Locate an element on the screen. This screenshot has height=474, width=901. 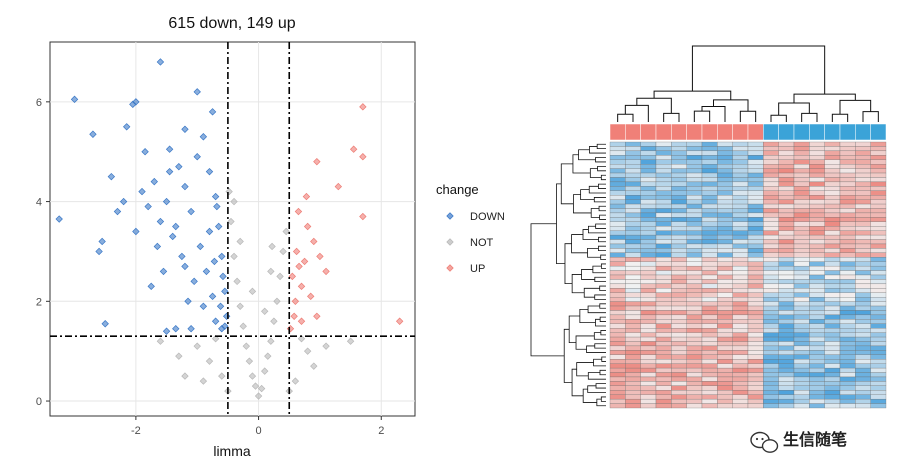
annotation-cell is located at coordinates (801, 132).